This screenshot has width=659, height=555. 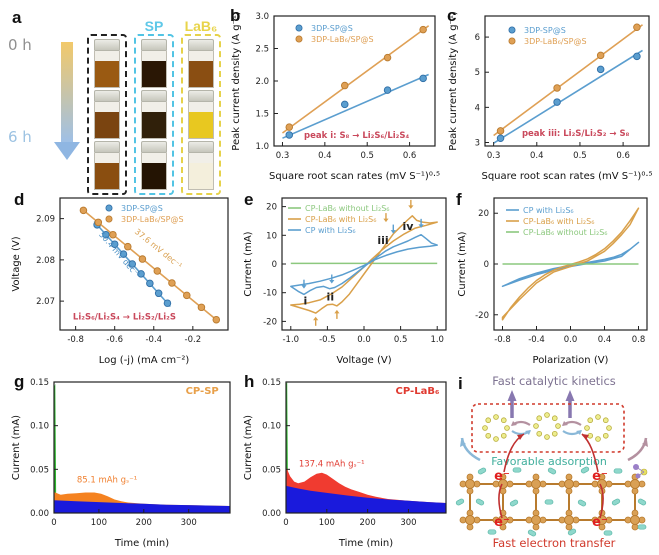 I want to click on svg-text: 50.4 mV dec⁻¹, so click(x=119, y=255).